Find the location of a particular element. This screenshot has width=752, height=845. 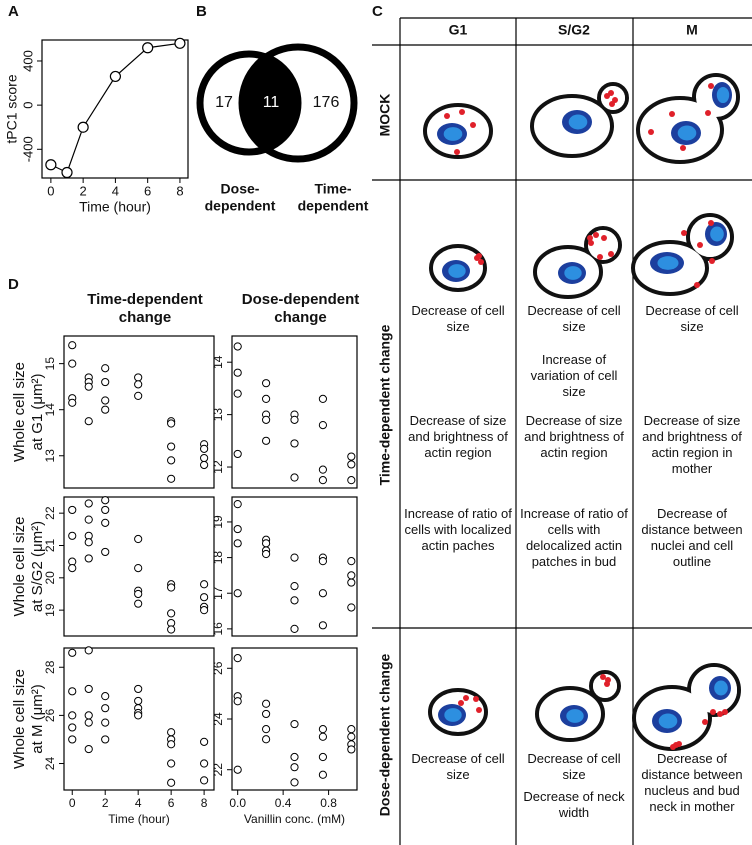

y-tick-label: 28 is located at coordinates (50, 667).